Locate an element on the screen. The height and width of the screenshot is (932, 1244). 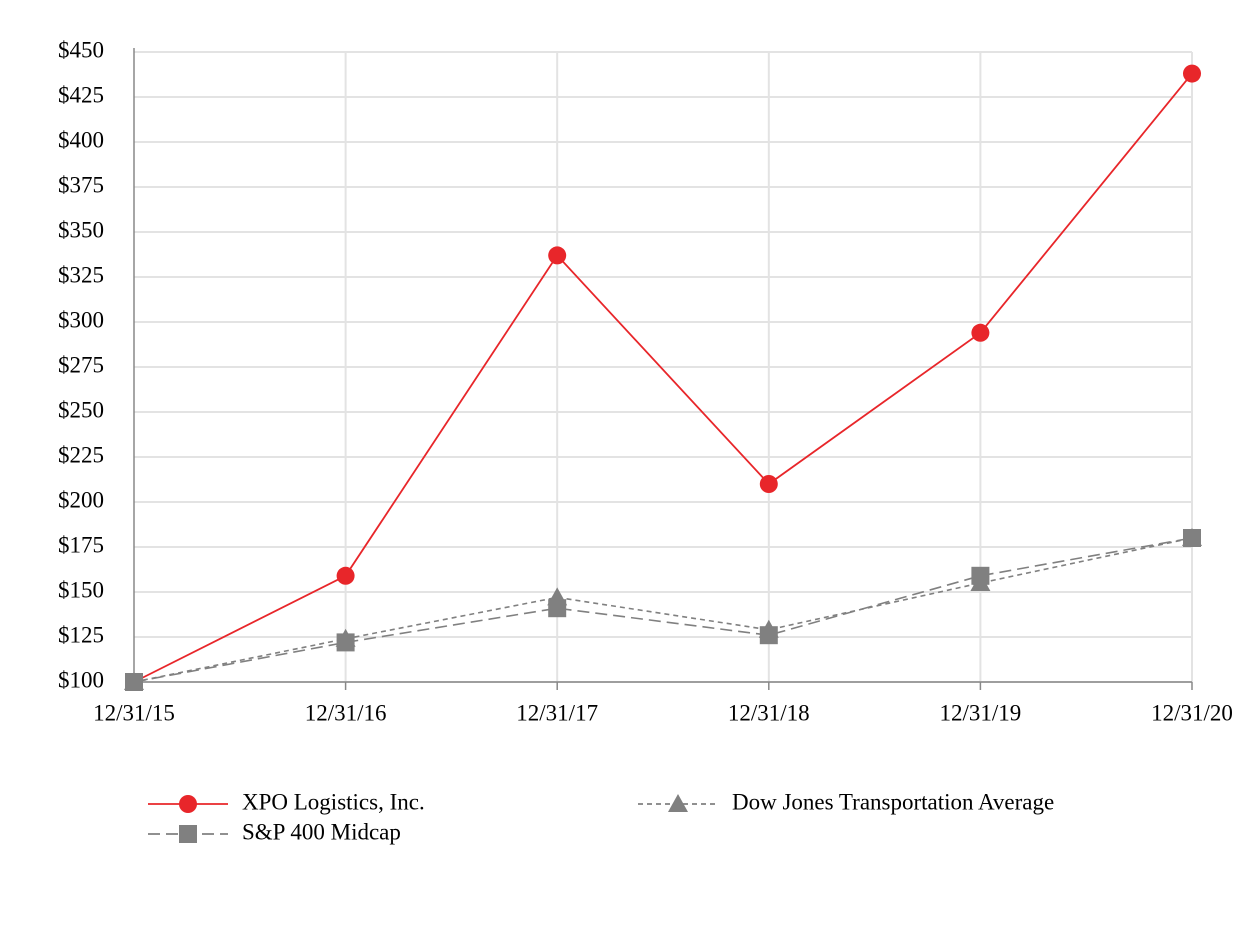
y-tick-label: $225 is located at coordinates (81, 454).